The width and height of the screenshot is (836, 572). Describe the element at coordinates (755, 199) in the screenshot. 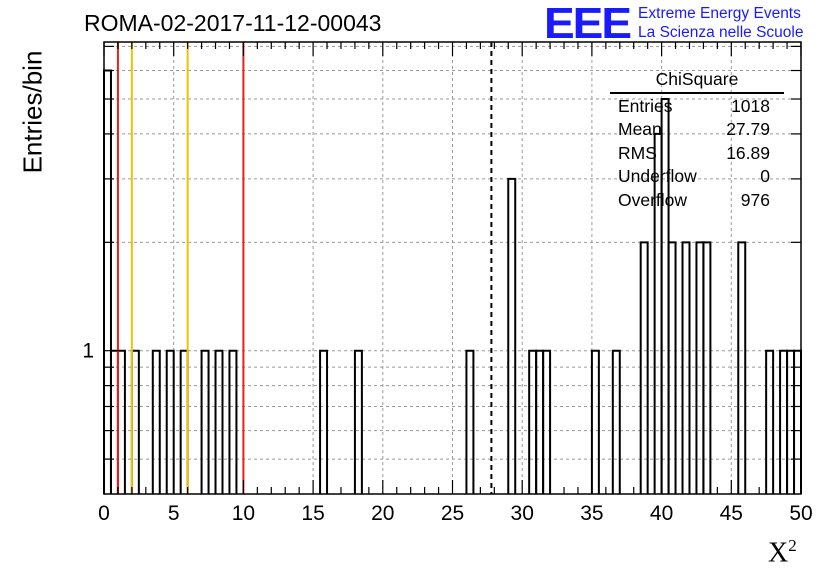

I see `stats-value: 976` at that location.